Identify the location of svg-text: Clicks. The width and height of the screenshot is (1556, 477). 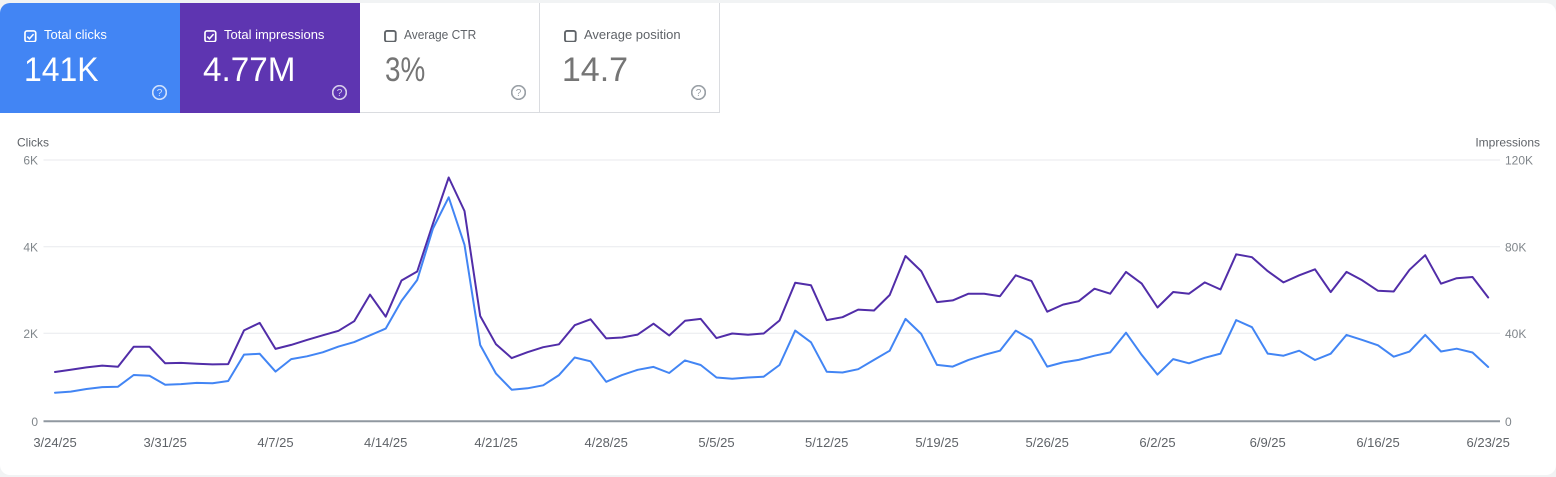
(33, 143).